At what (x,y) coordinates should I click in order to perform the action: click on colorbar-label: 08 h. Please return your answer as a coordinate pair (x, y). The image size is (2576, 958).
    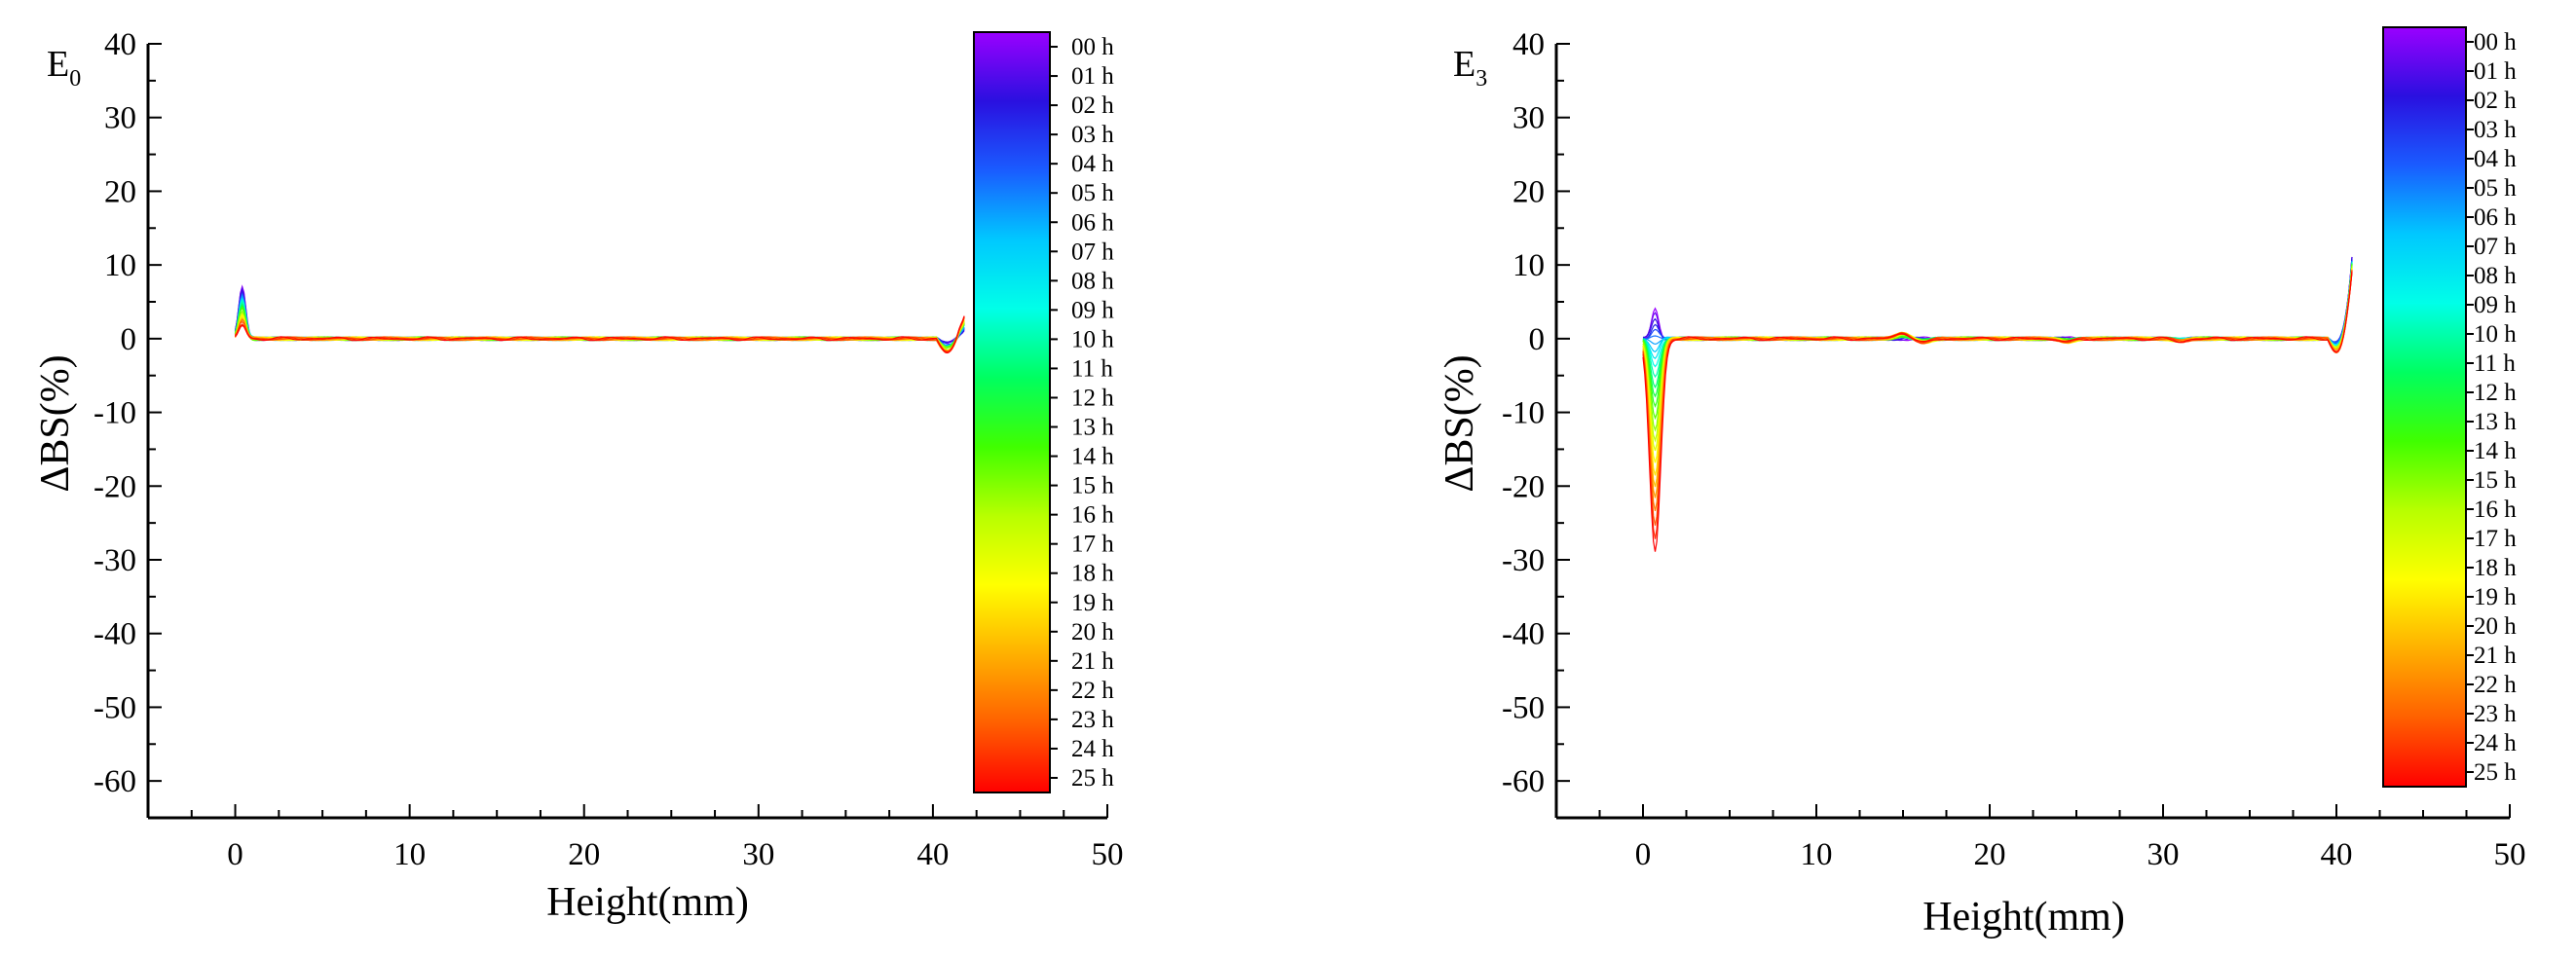
    Looking at the image, I should click on (2495, 276).